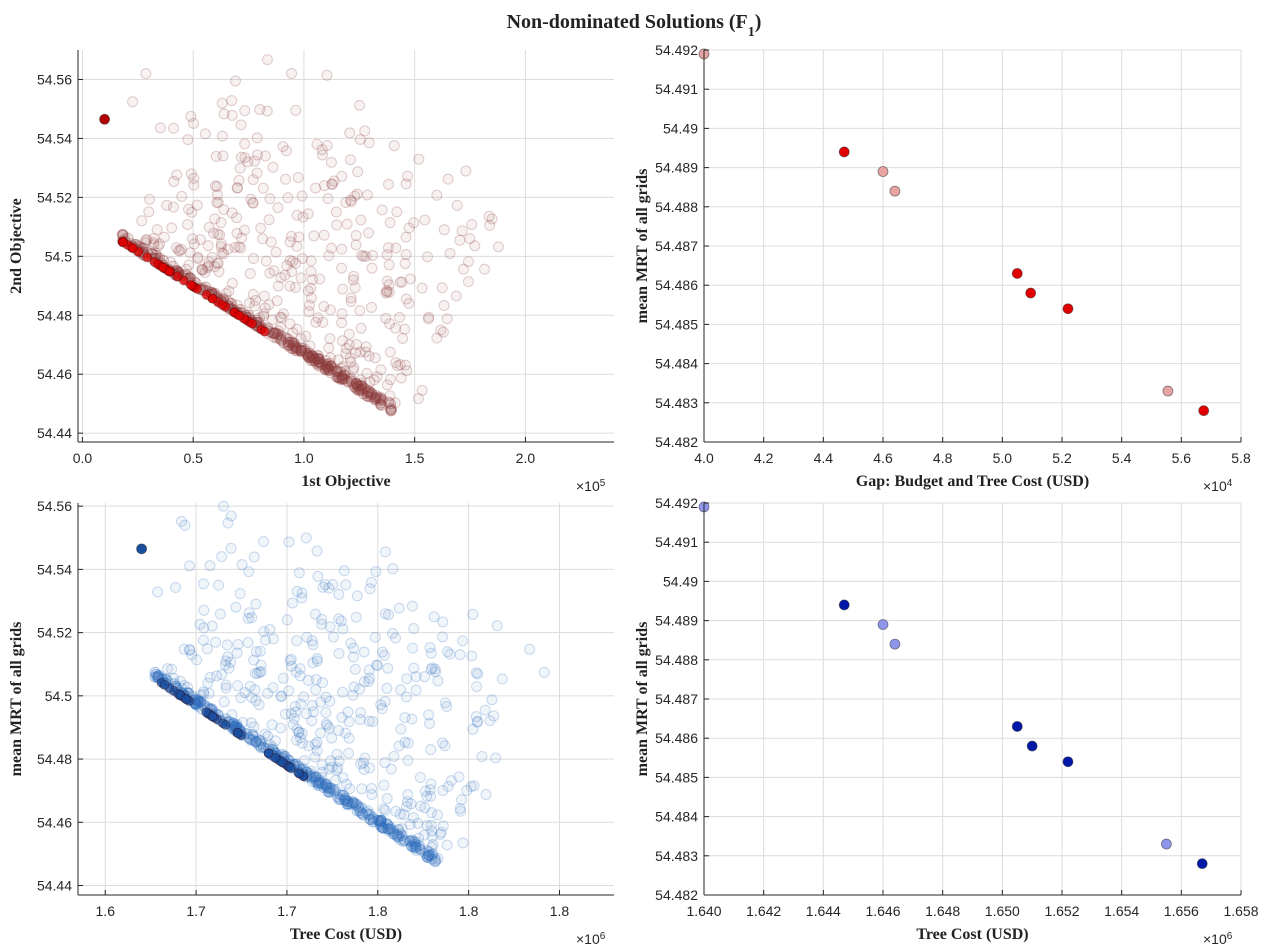  What do you see at coordinates (882, 911) in the screenshot?
I see `x-tick-label: 1.646` at bounding box center [882, 911].